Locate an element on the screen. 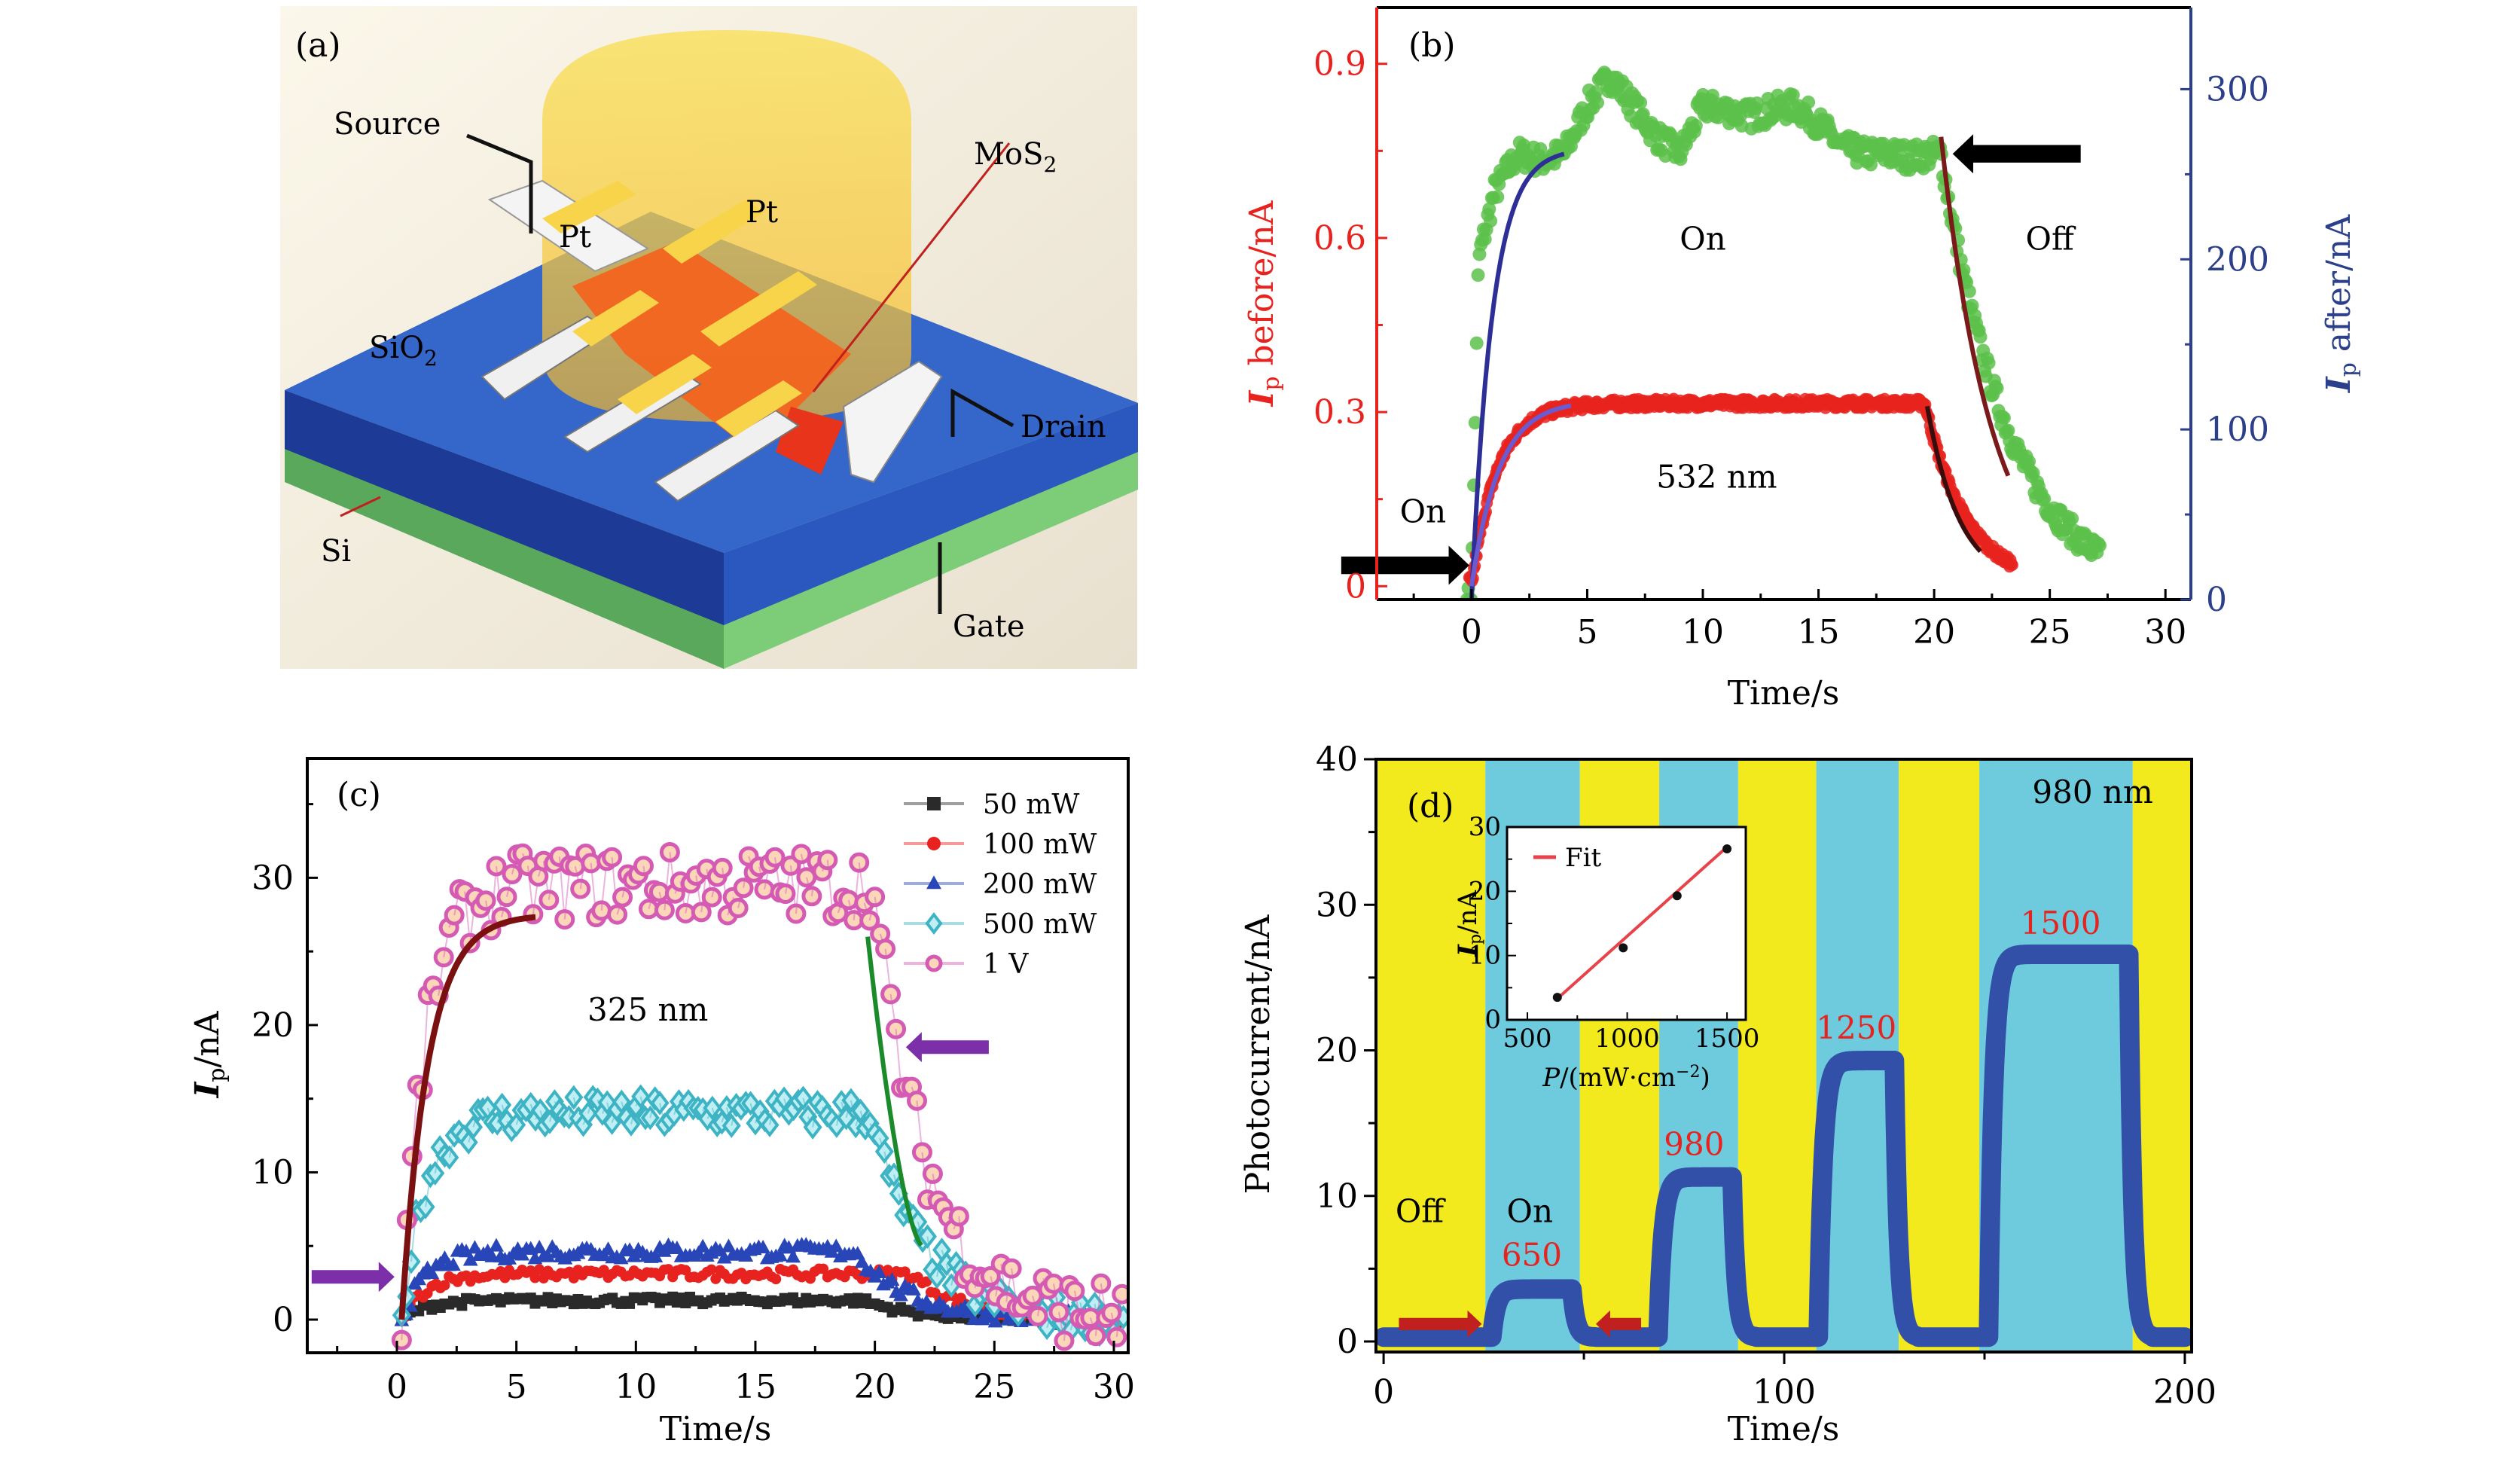 This screenshot has height=1468, width=2520. panel-c-legend: 50 mW 100 mW 200 mW 500 mW 1 V is located at coordinates (1000, 885).